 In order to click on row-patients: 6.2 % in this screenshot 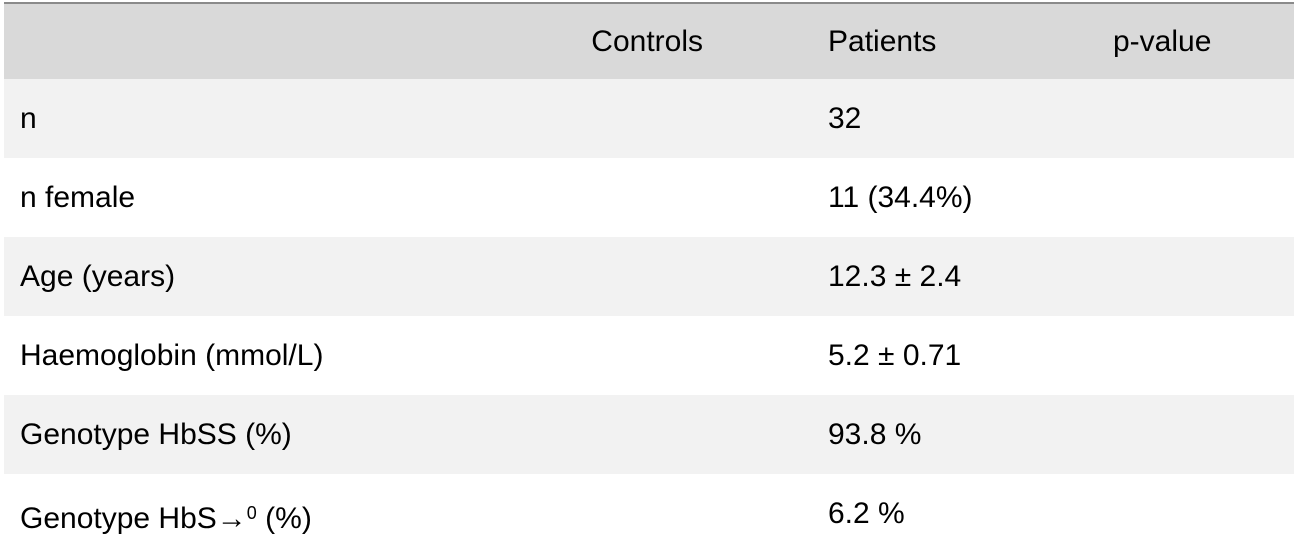, I will do `click(866, 513)`.